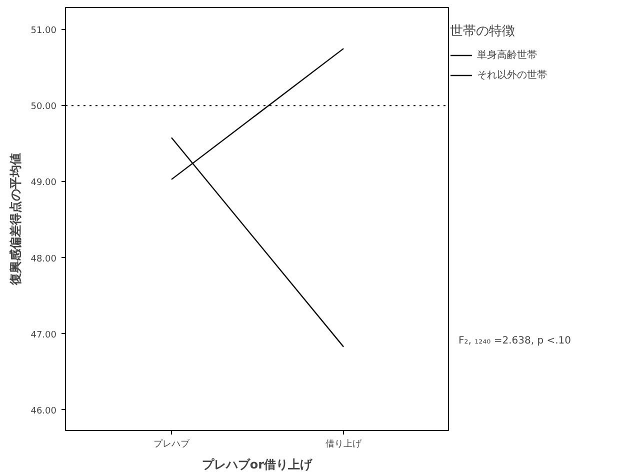 The width and height of the screenshot is (622, 476). Describe the element at coordinates (43, 335) in the screenshot. I see `y-tick-label: 47.00` at that location.